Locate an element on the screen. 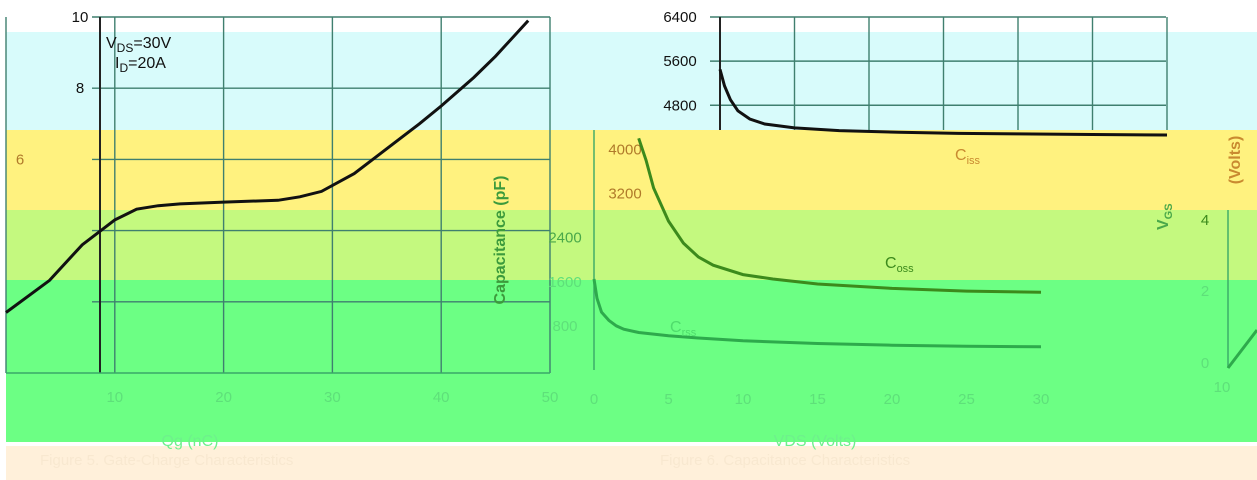 This screenshot has width=1257, height=480. chart-2-x-tick-label: 10 is located at coordinates (743, 399).